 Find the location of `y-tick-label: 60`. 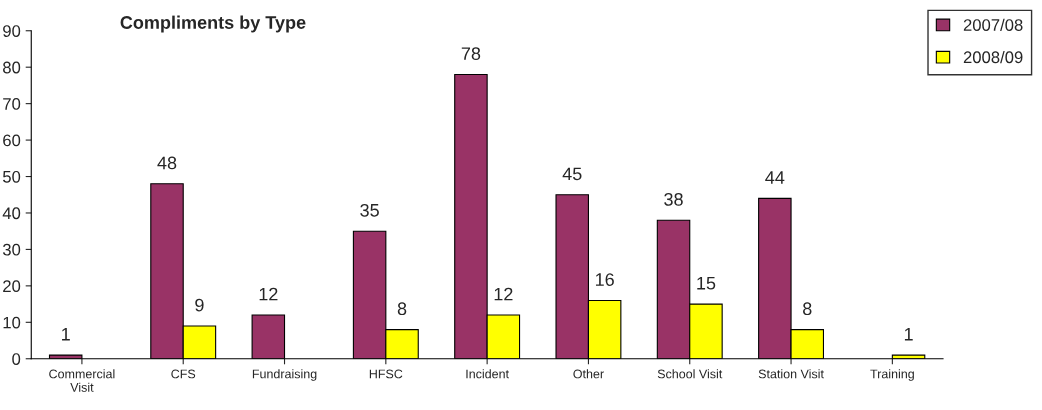

y-tick-label: 60 is located at coordinates (12, 140).